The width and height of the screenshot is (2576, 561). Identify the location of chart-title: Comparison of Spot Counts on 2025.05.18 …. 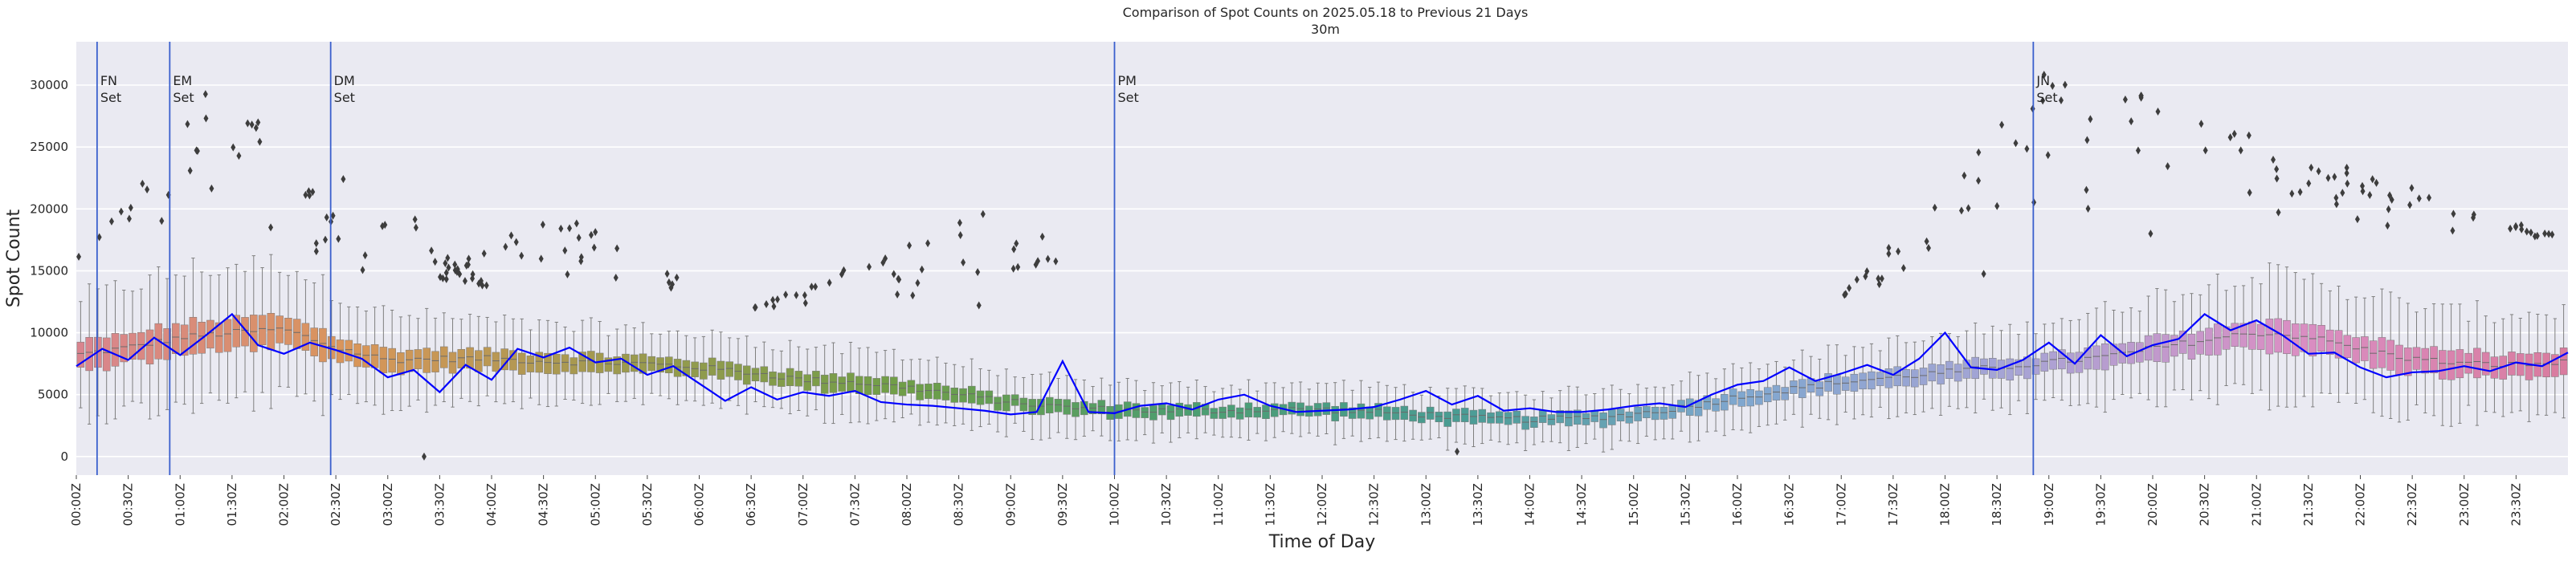
(1326, 13).